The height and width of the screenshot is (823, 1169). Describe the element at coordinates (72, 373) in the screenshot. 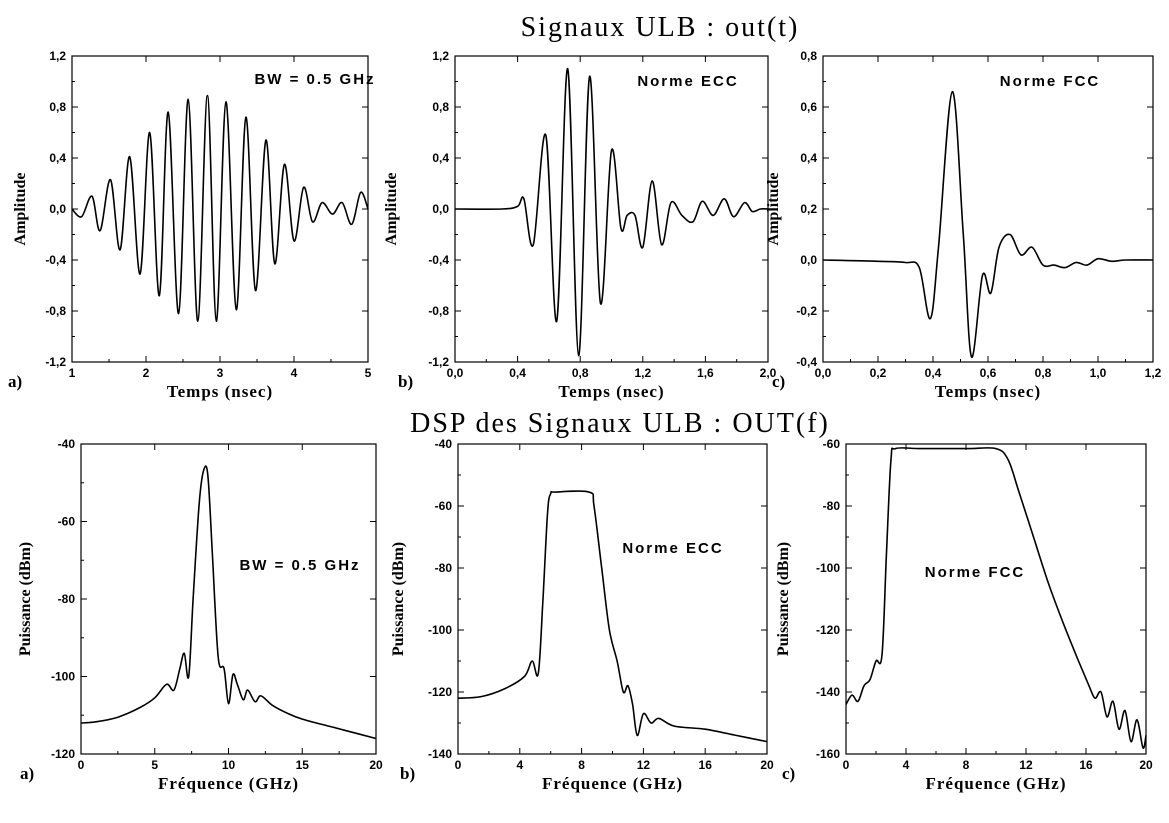

I see `x-tick-label: 1` at that location.